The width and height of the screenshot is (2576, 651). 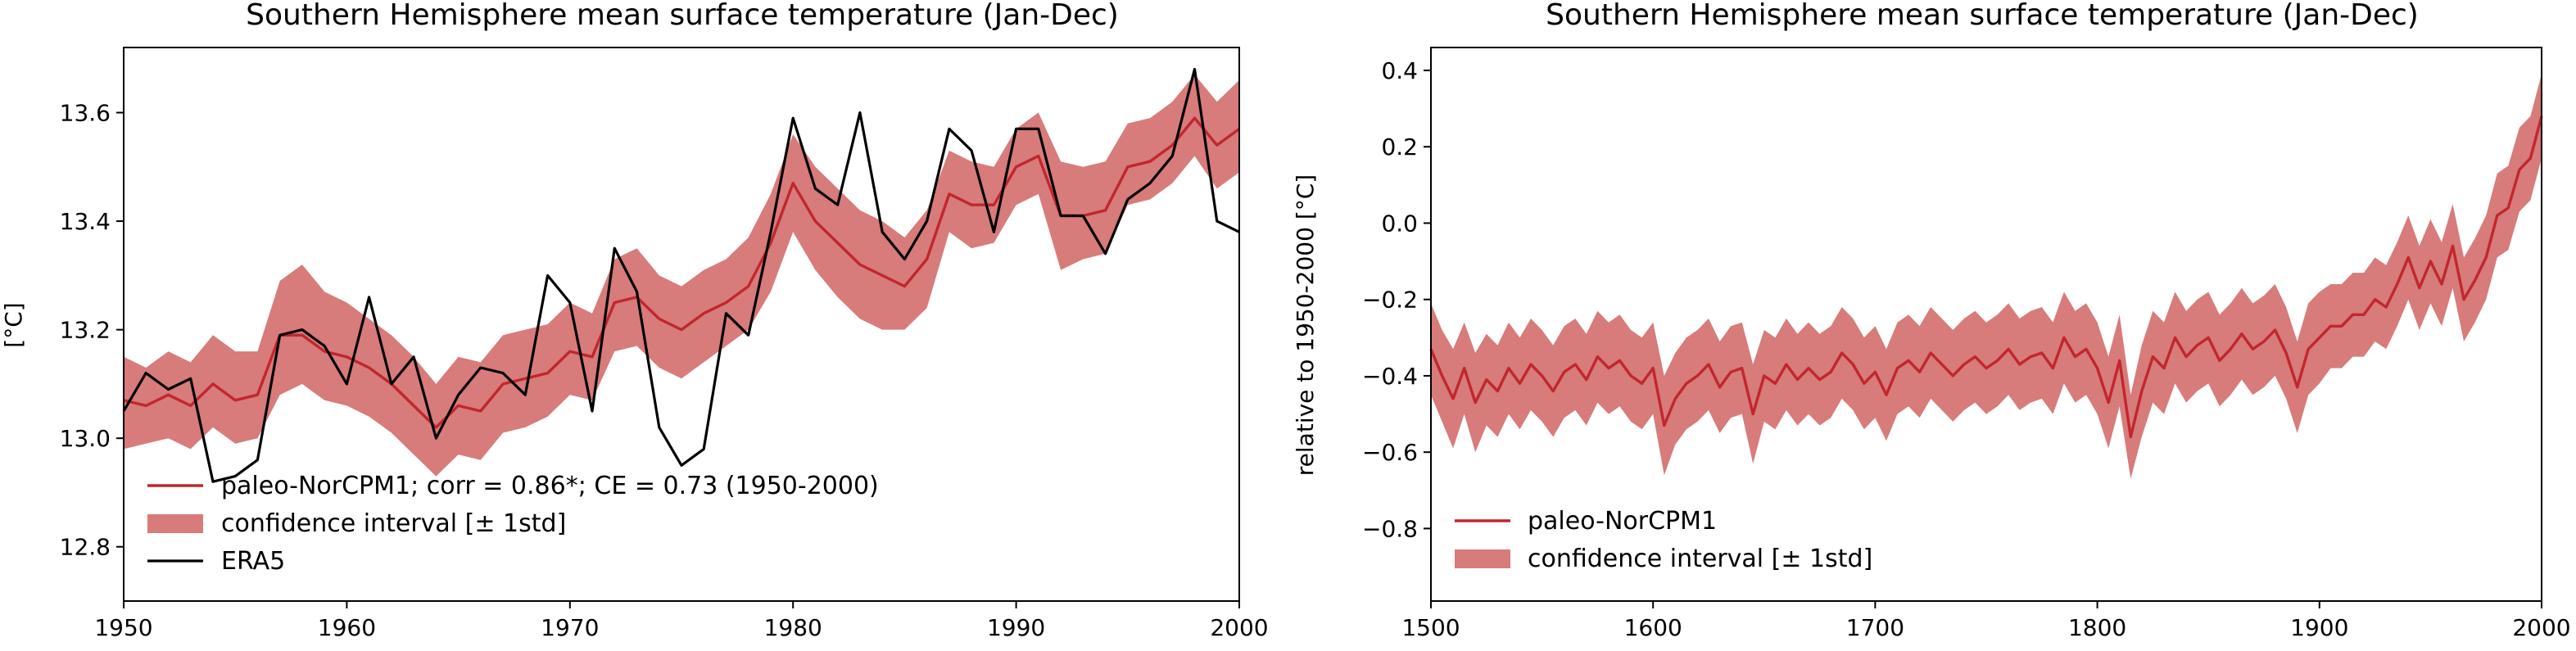 I want to click on x-axis: 1950 1960 1970 1980 1990 2000, so click(x=681, y=621).